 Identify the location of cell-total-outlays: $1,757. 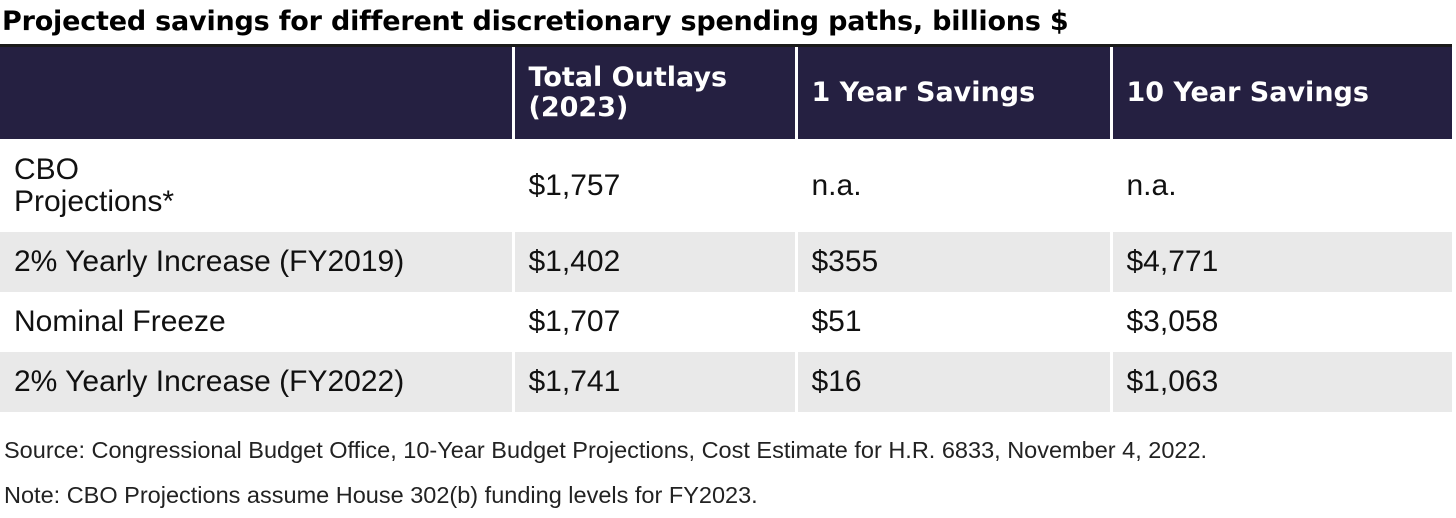
(655, 185).